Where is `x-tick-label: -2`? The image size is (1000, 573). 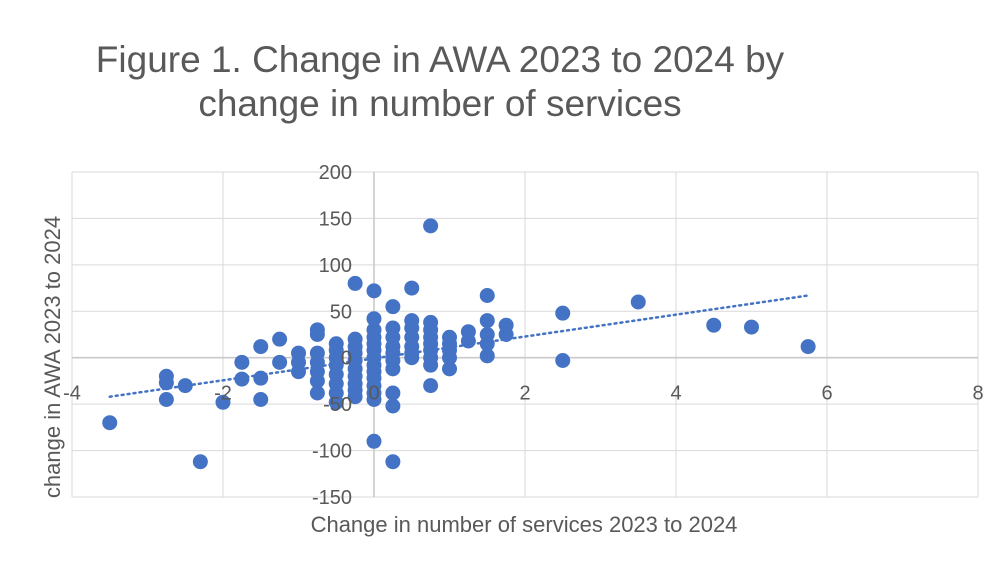
x-tick-label: -2 is located at coordinates (223, 394).